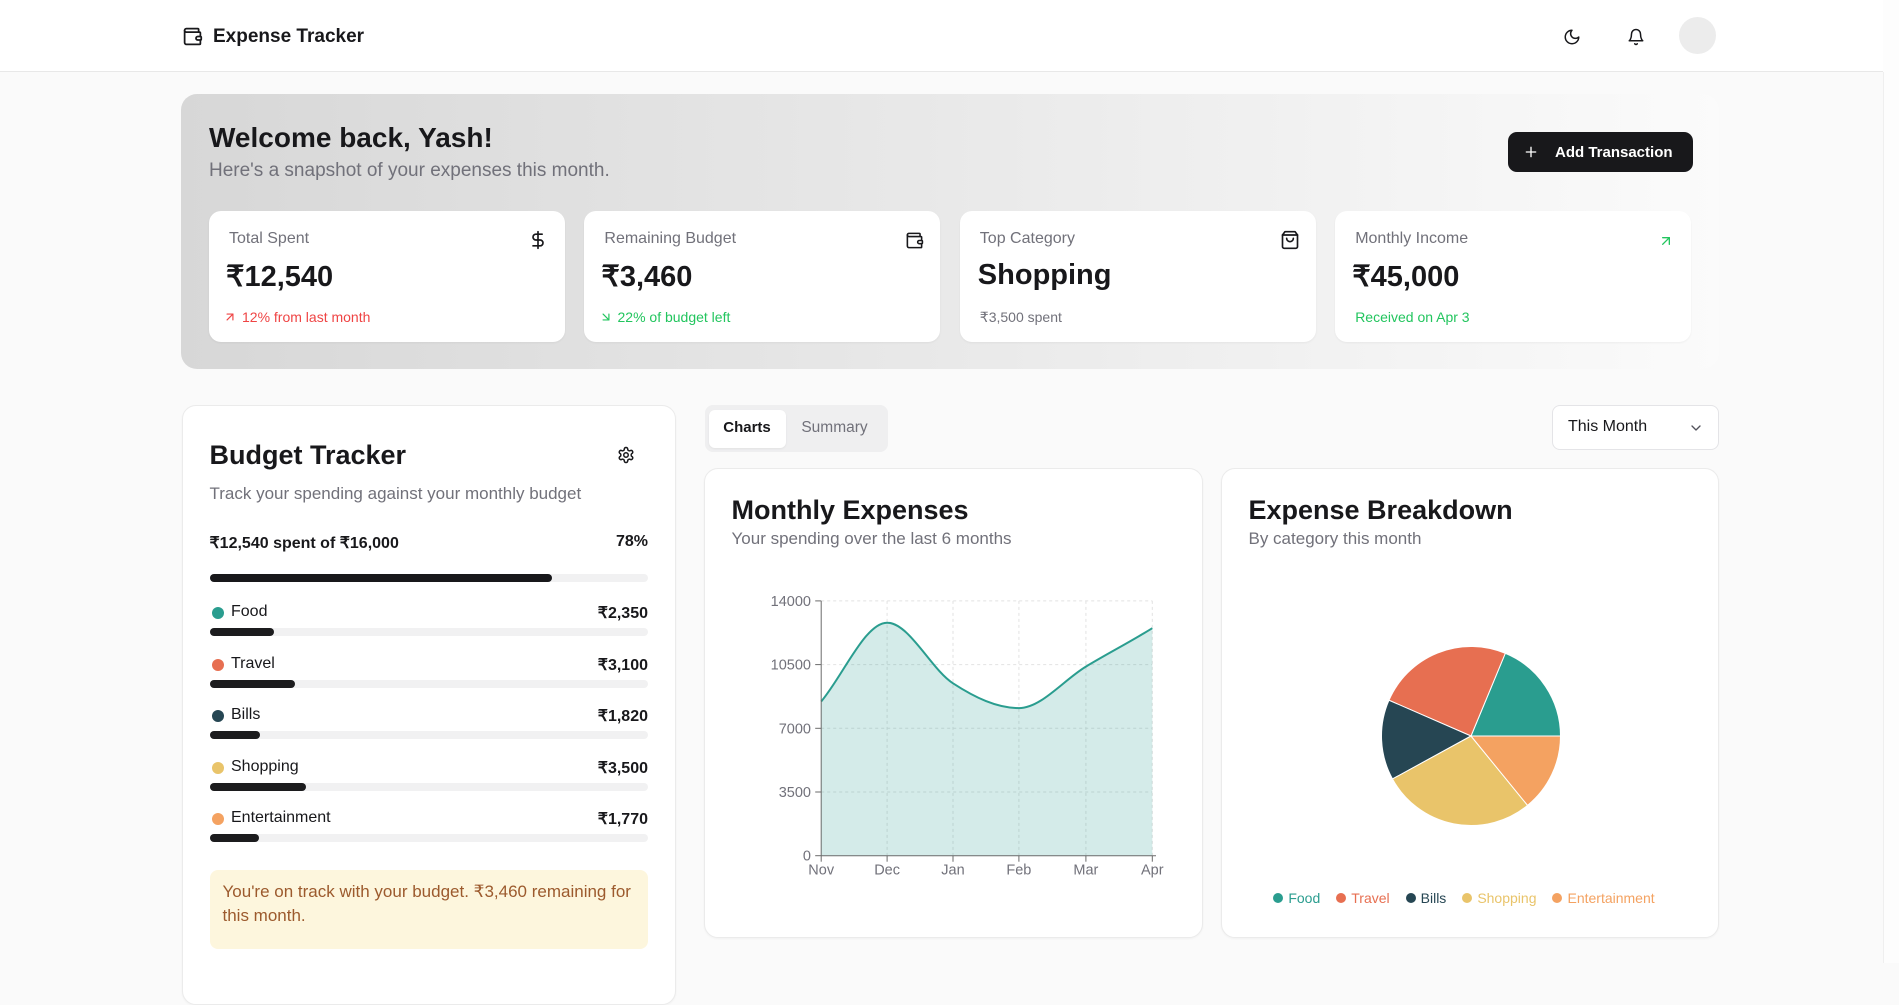  I want to click on svg-text: Apr, so click(1152, 871).